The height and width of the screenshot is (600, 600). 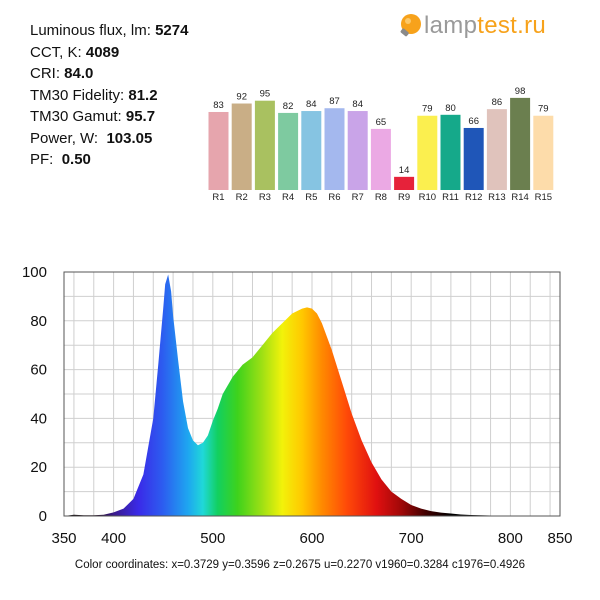 What do you see at coordinates (512, 25) in the screenshot?
I see `logo-text-domain: test.ru` at bounding box center [512, 25].